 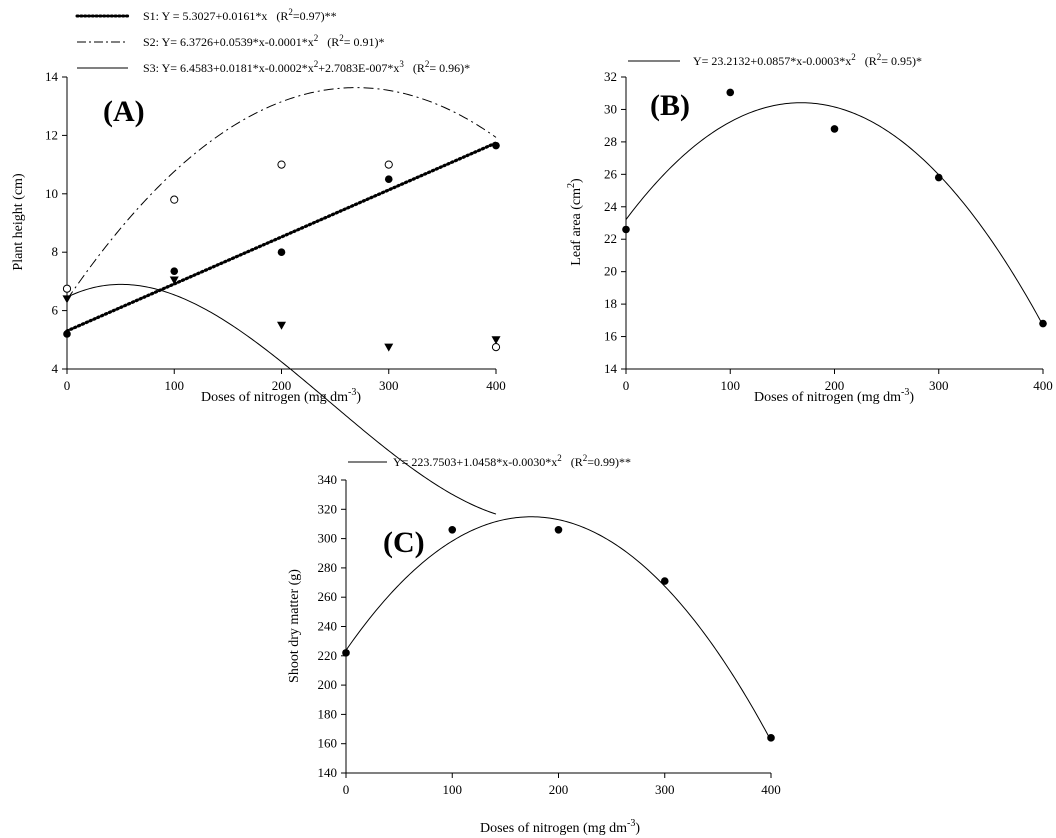 I want to click on y-tick-label: 200, so click(x=328, y=684).